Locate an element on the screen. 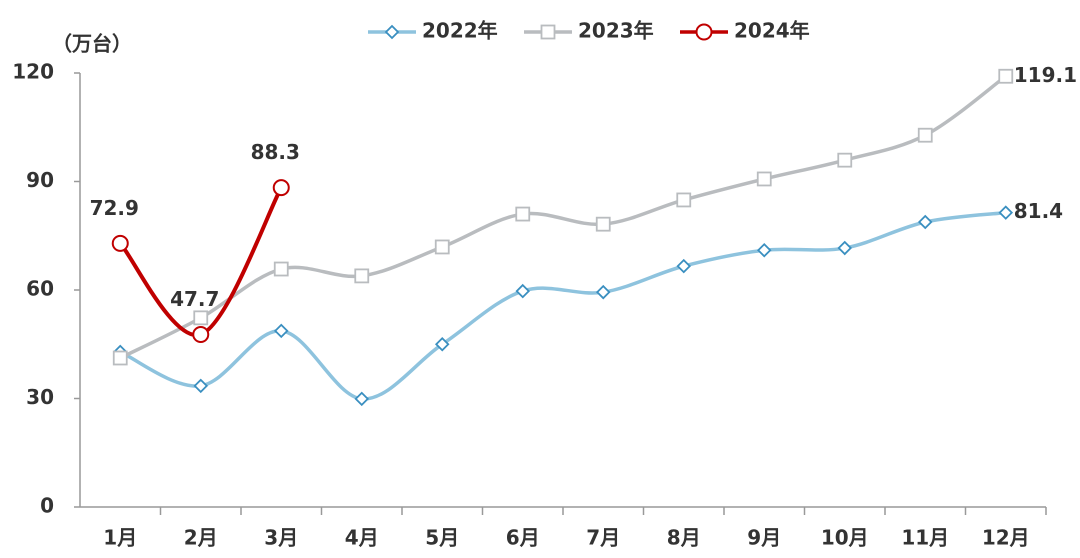 The image size is (1080, 558). y-tick-label: 120 is located at coordinates (33, 72).